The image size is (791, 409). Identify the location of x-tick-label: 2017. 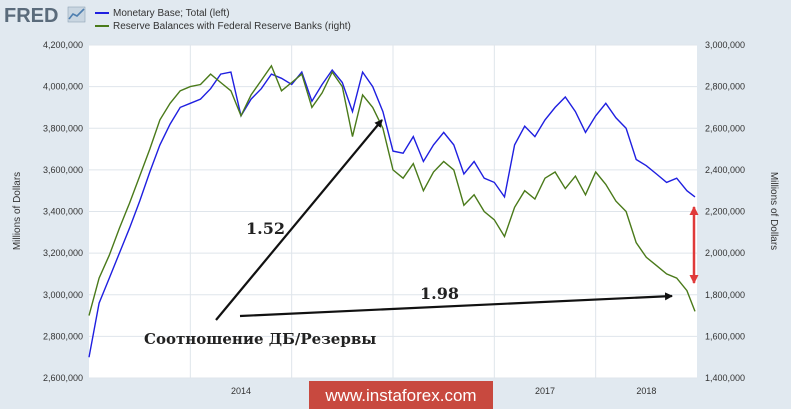
(545, 391).